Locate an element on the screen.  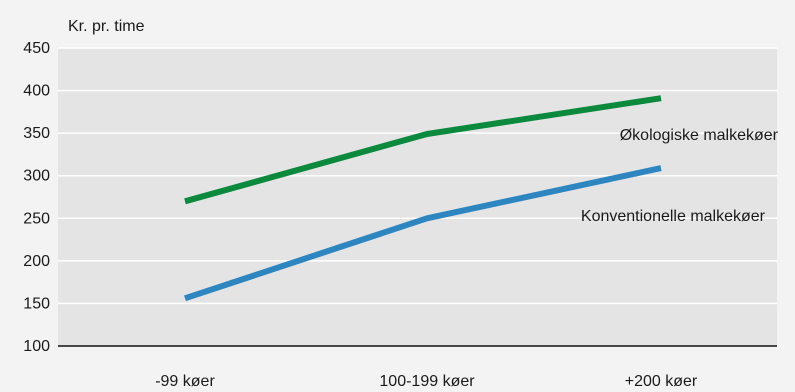
y-axis-ticks: 100 150 200 250 300 350 400 450 is located at coordinates (36, 197).